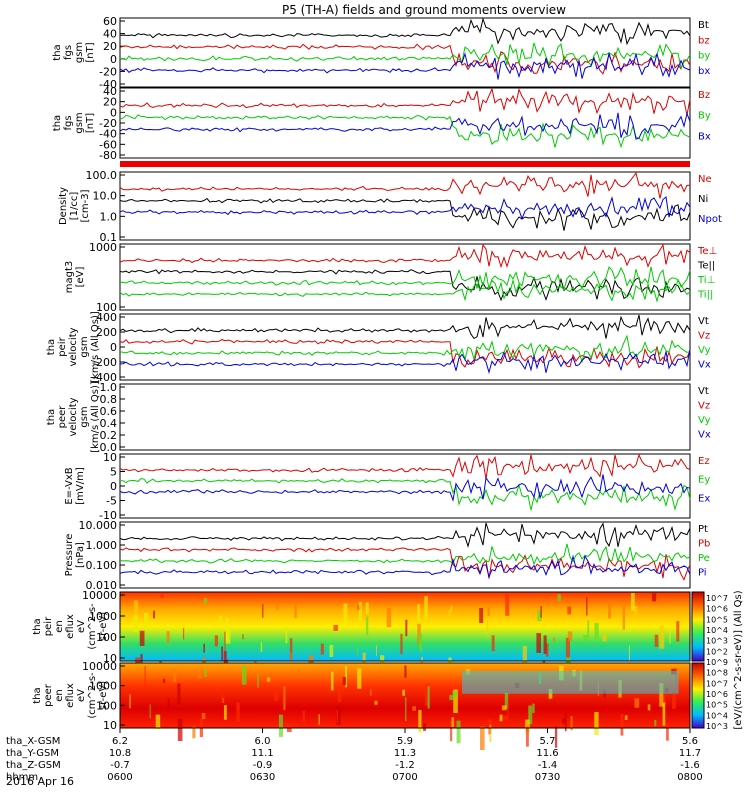 The width and height of the screenshot is (750, 800). Describe the element at coordinates (90, 123) in the screenshot. I see `y-axis-label: [nT]` at that location.